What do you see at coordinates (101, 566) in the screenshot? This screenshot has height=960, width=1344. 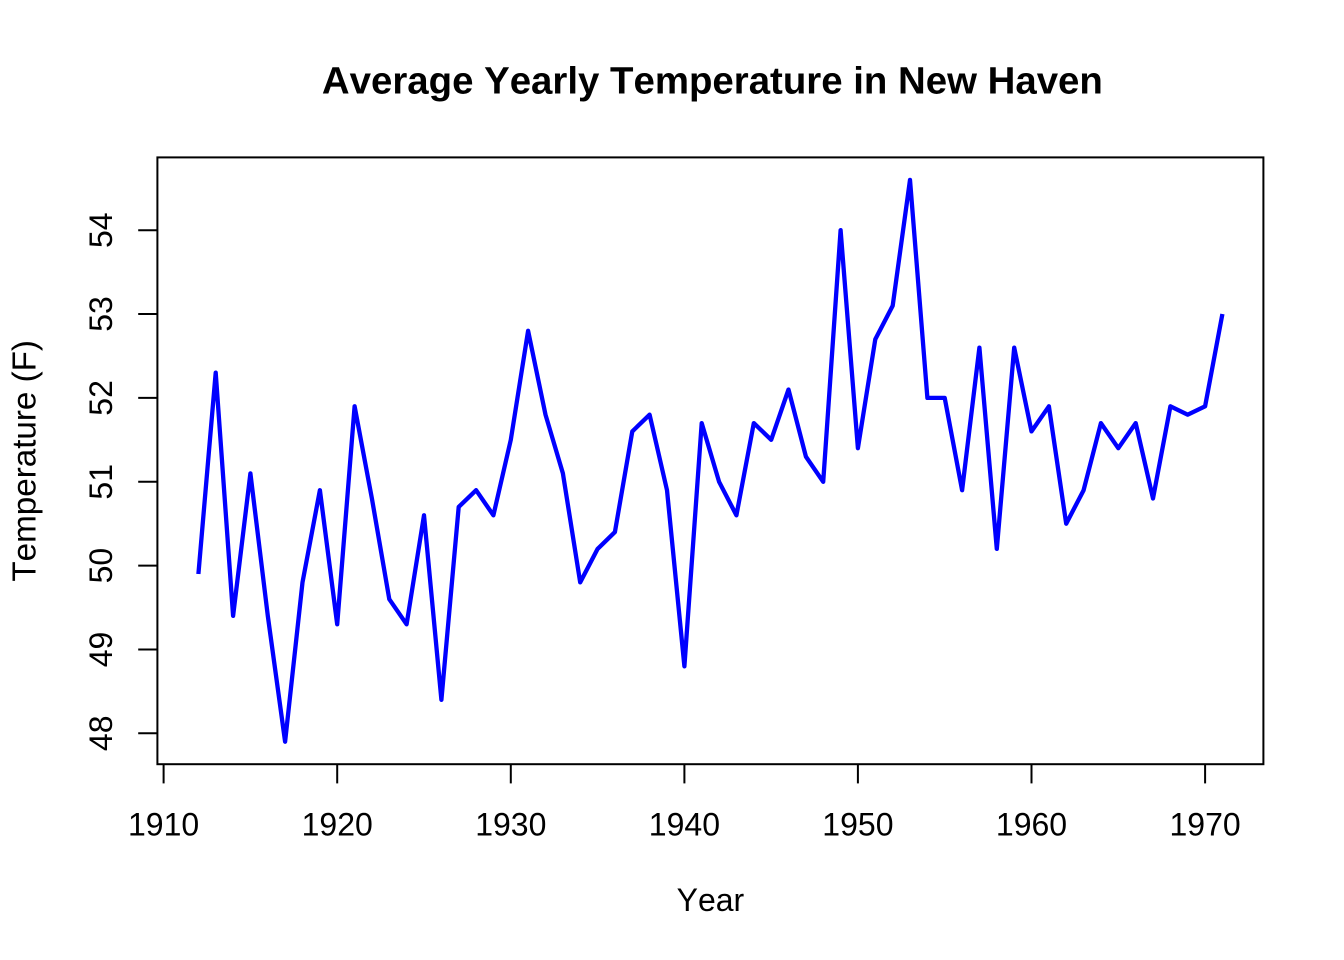 I see `svg-text: 50` at bounding box center [101, 566].